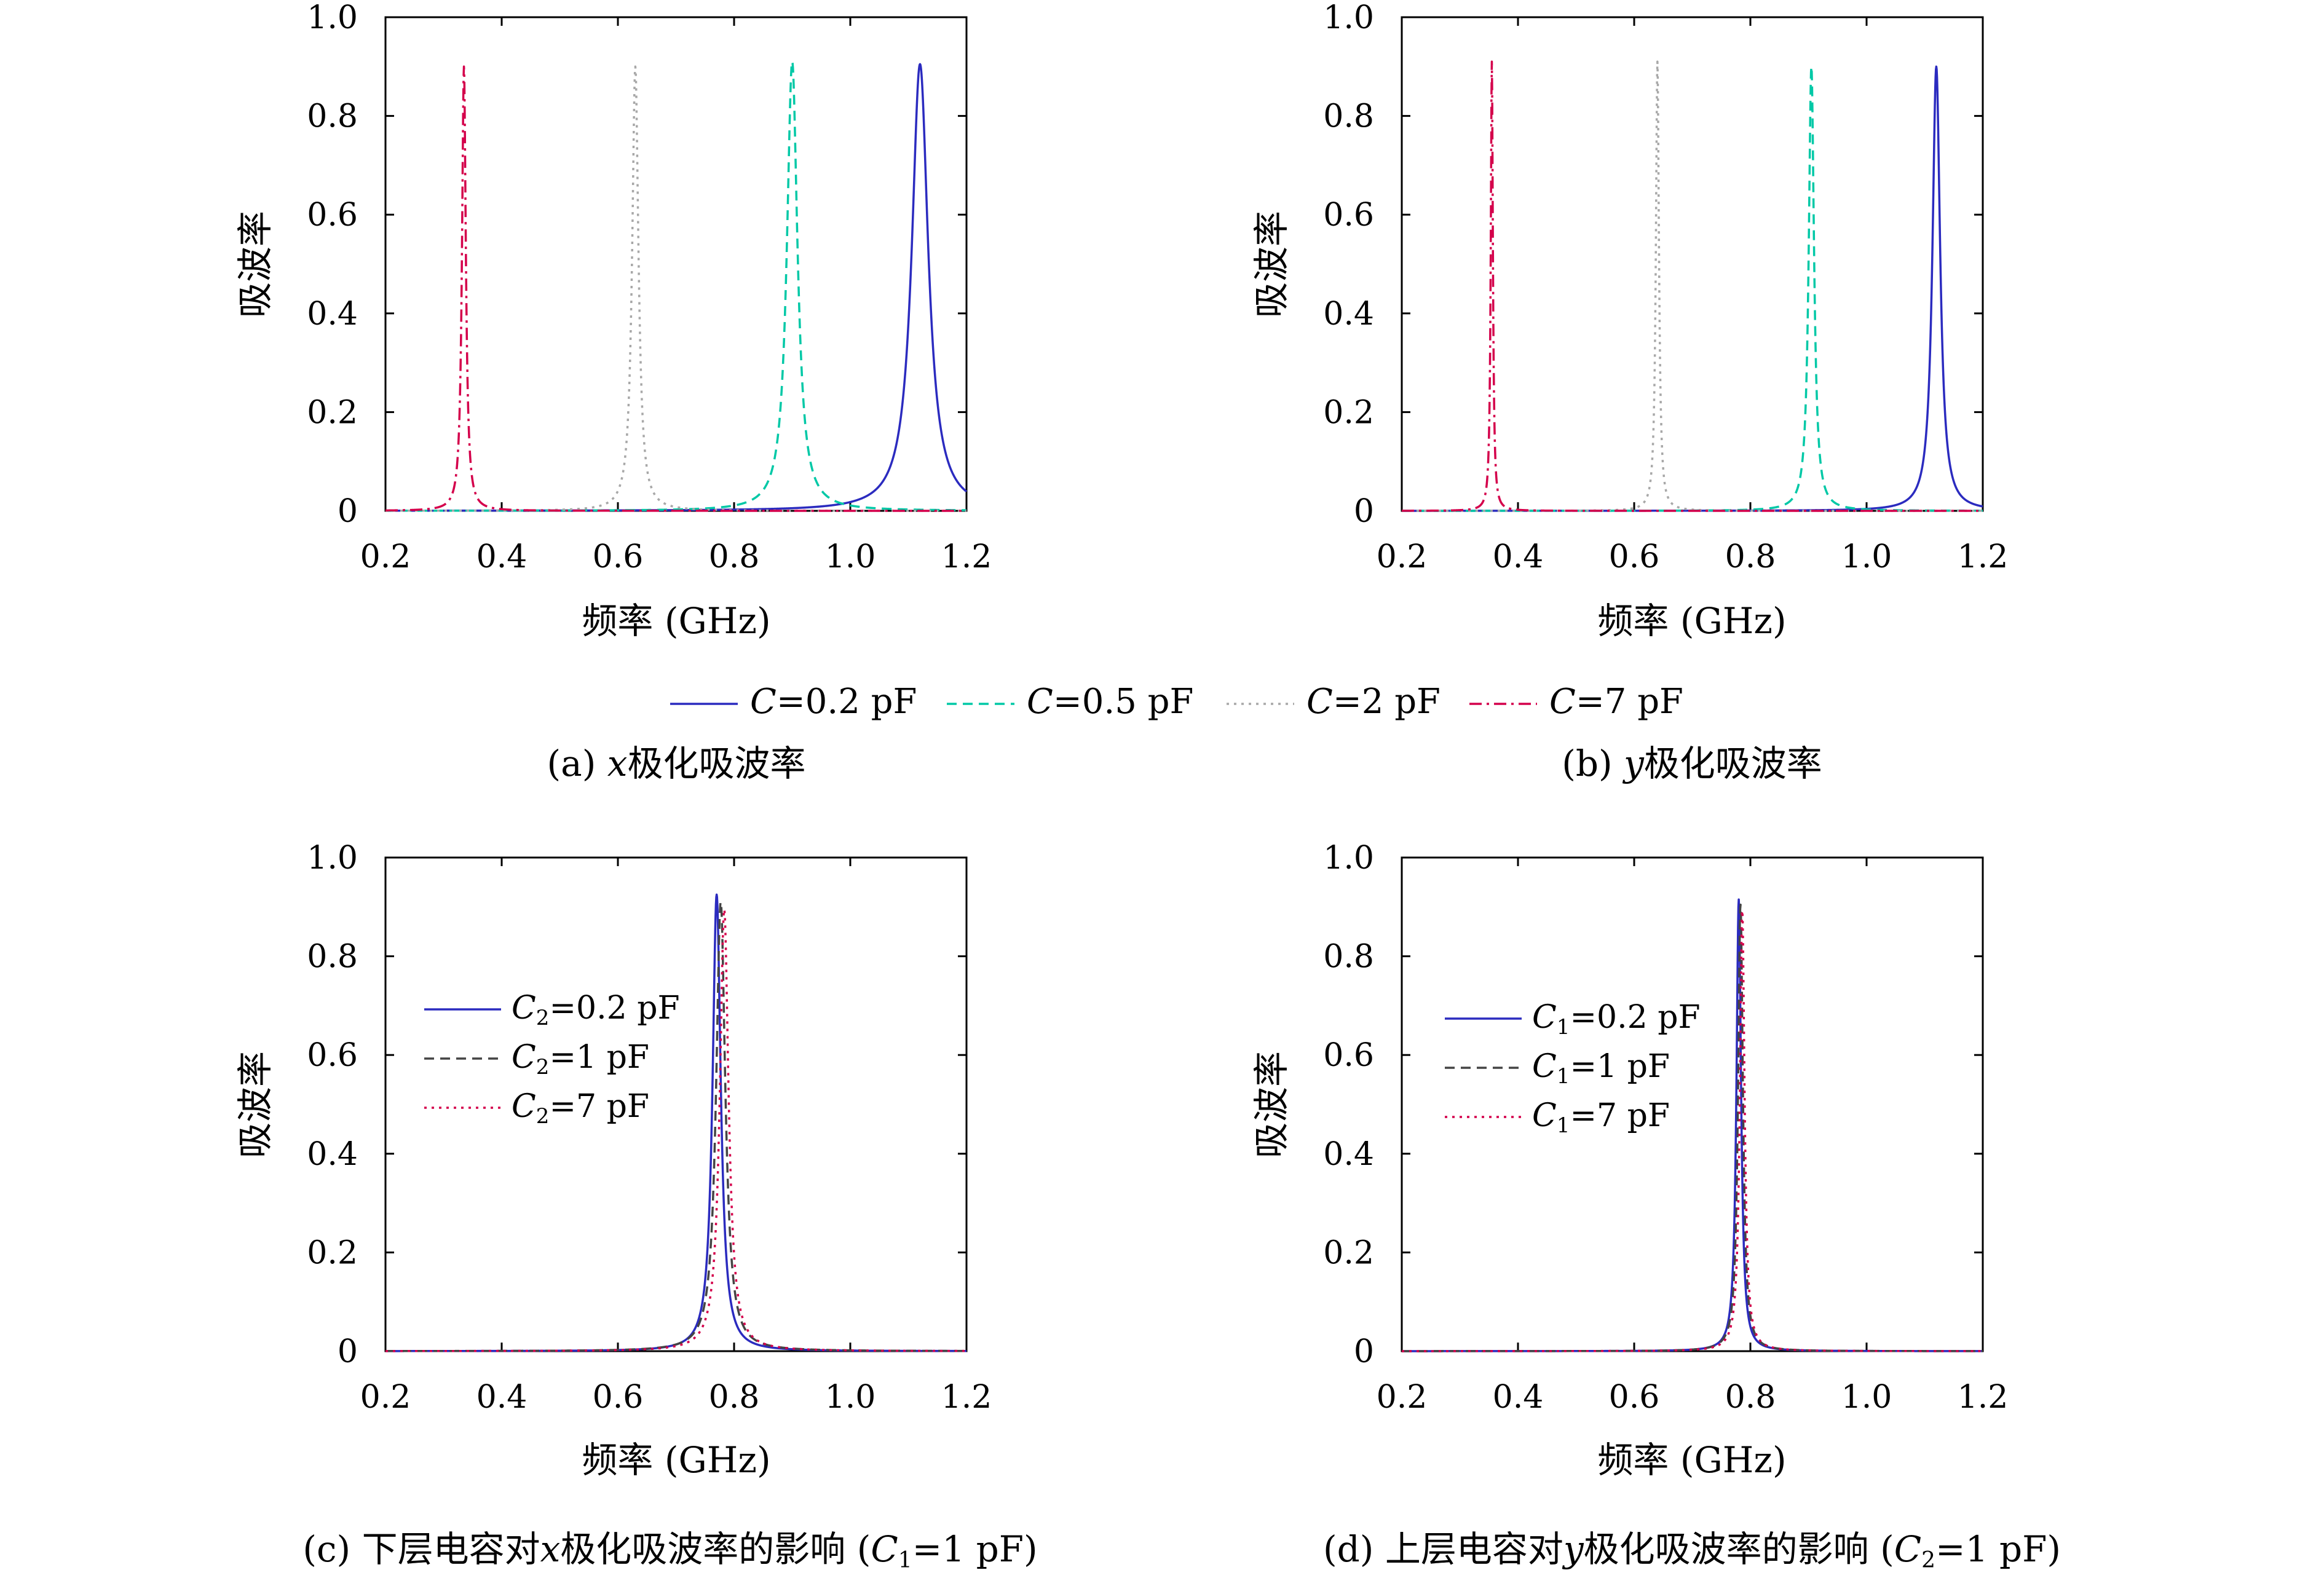 The height and width of the screenshot is (1578, 2324). I want to click on panel-caption: (d) 上层电容对y极化吸波率的影响 (C2=1 pF), so click(1692, 1550).